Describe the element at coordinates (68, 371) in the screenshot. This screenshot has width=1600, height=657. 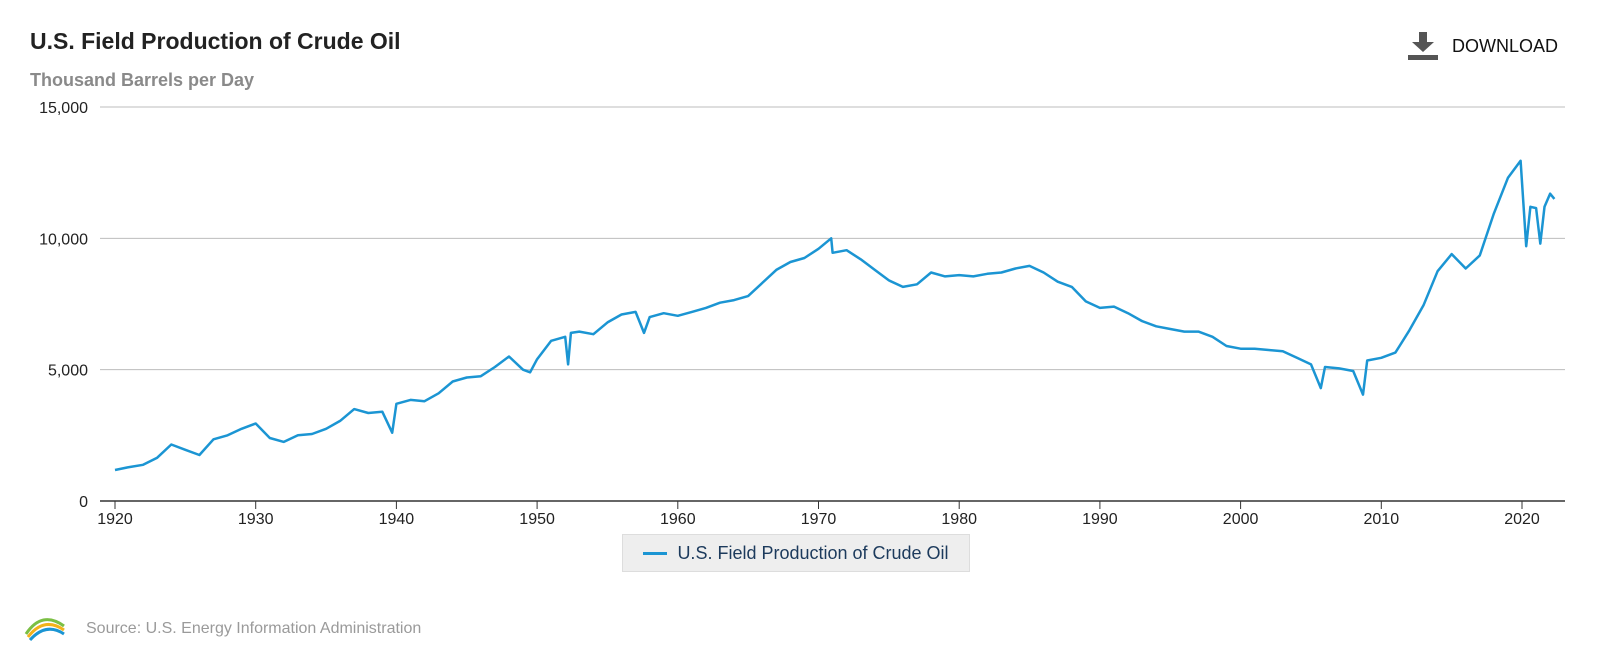
I see `y-tick-label: 5,000` at that location.